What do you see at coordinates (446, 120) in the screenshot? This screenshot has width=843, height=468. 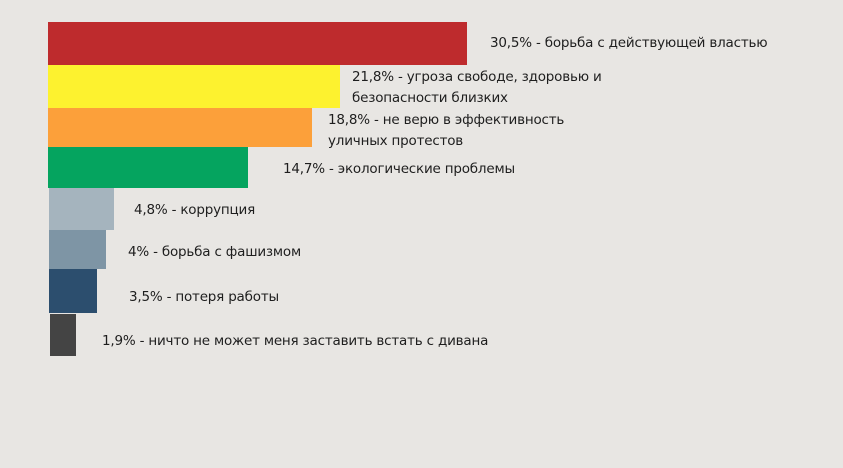 I see `label-line: 18,8% - не верю в эффективность` at bounding box center [446, 120].